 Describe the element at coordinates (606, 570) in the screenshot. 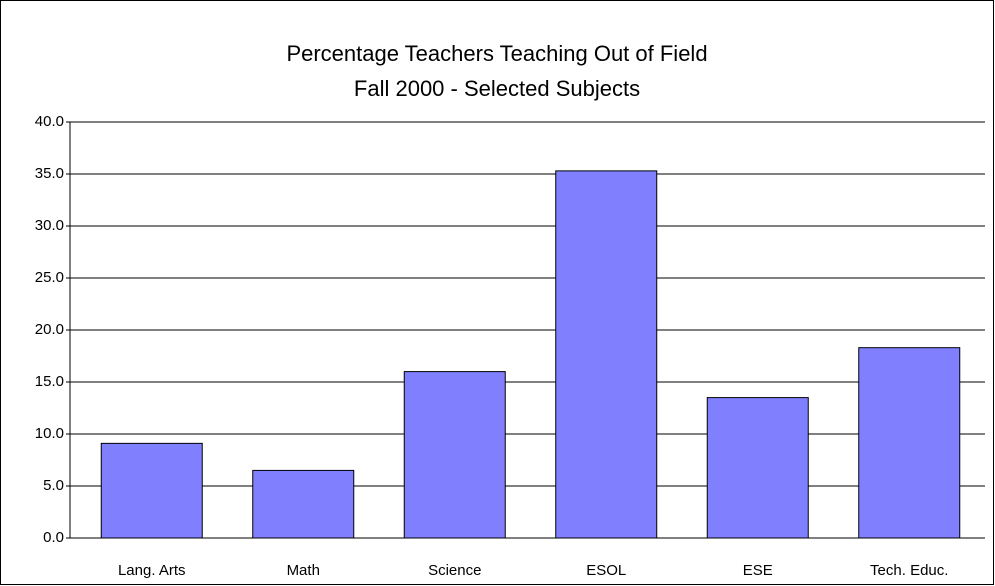

I see `x-tick-label: ESOL` at that location.